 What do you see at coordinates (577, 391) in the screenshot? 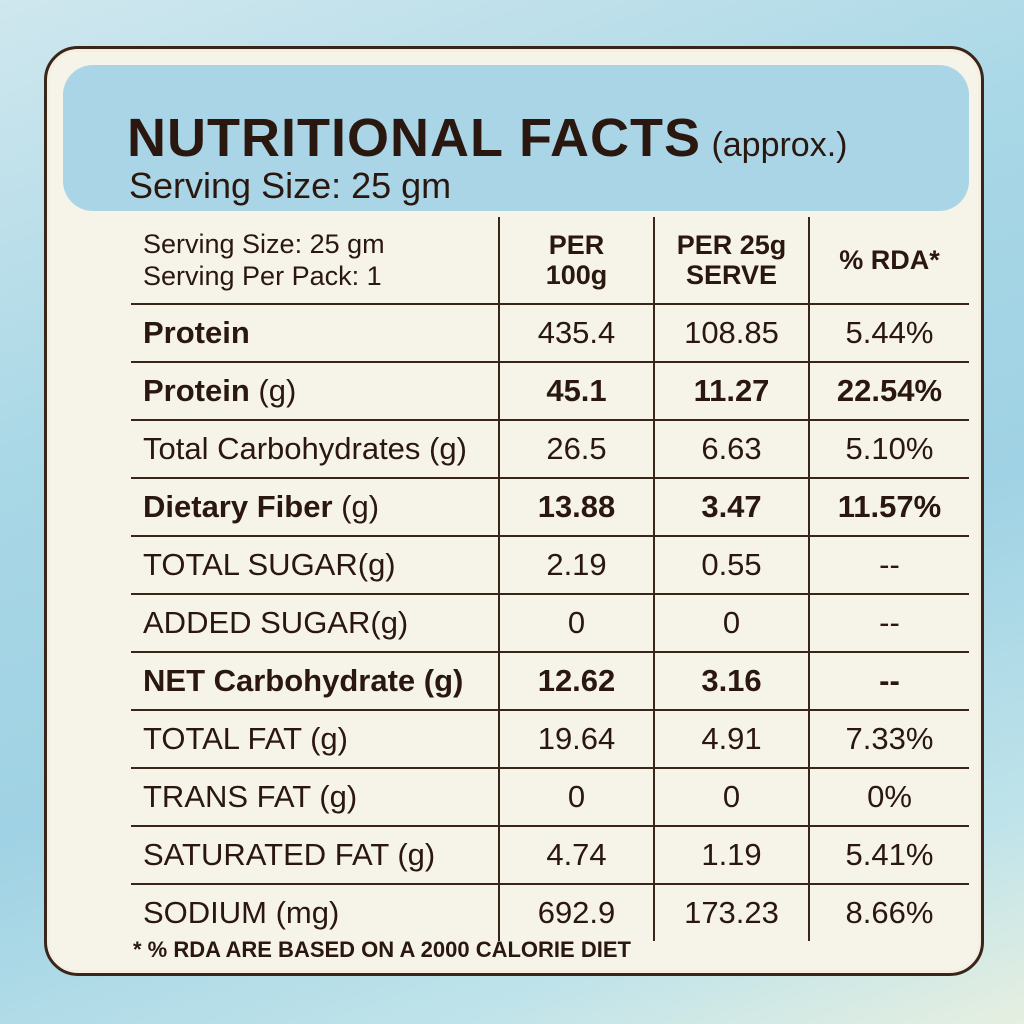
I see `value-per-100g: 45.1` at bounding box center [577, 391].